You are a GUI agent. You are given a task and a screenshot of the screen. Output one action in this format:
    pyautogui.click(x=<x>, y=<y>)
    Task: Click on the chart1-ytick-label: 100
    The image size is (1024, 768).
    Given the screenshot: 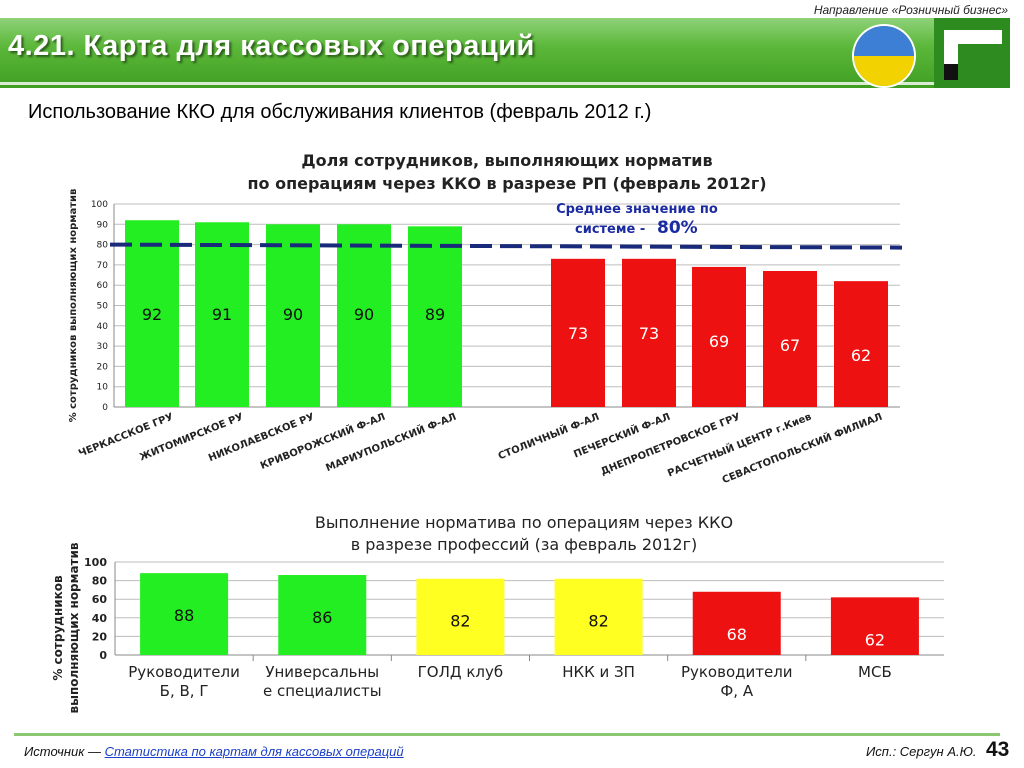 What is the action you would take?
    pyautogui.click(x=99, y=205)
    